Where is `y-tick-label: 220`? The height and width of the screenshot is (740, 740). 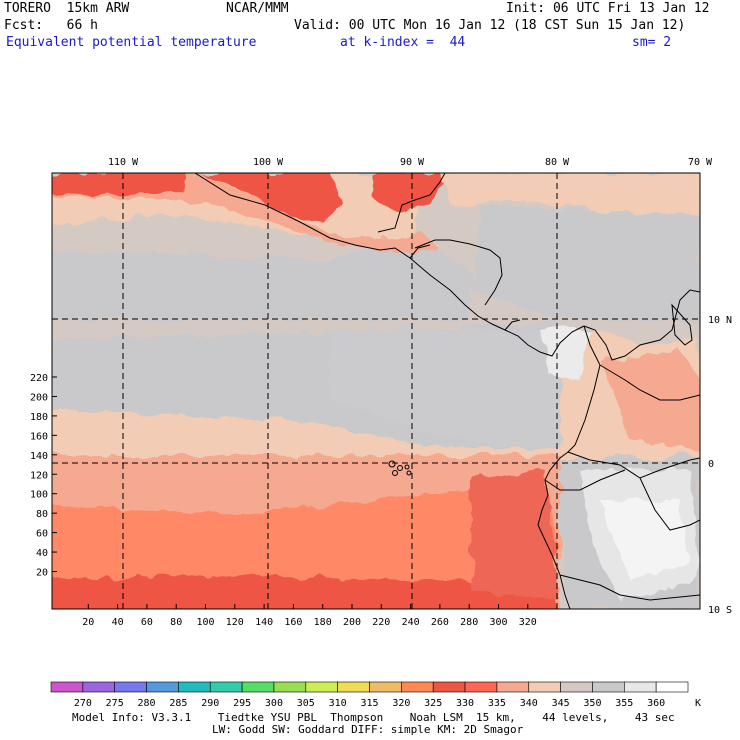 y-tick-label: 220 is located at coordinates (39, 378).